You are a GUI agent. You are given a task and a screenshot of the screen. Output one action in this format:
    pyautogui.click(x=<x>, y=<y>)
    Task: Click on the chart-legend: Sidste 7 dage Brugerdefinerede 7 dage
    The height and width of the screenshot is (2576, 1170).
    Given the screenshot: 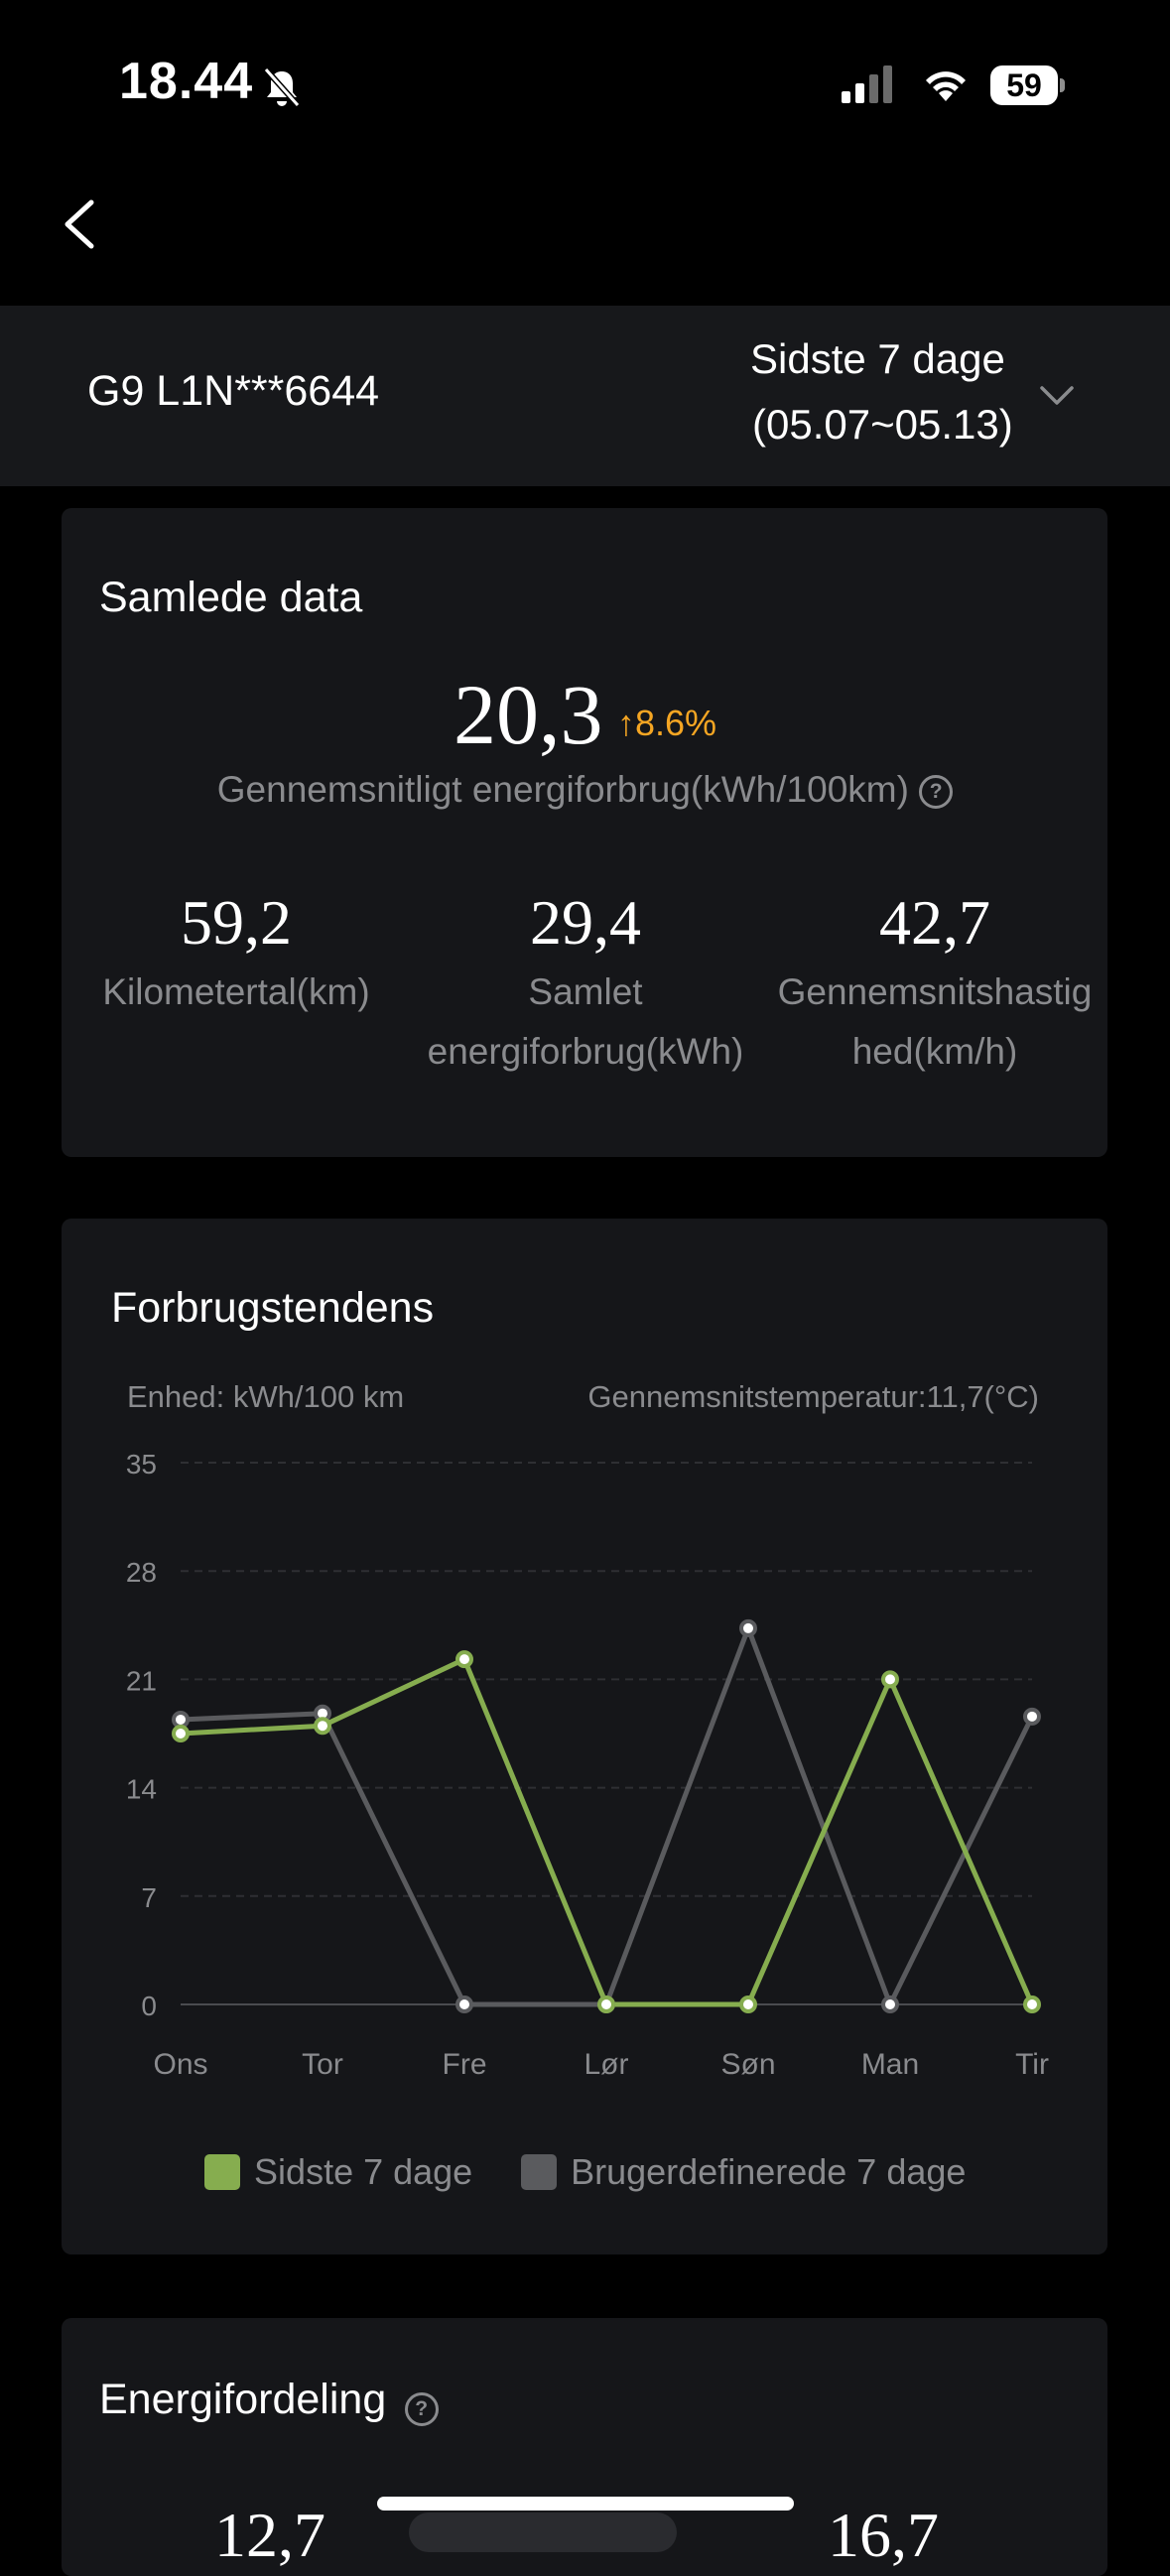 What is the action you would take?
    pyautogui.click(x=585, y=2172)
    